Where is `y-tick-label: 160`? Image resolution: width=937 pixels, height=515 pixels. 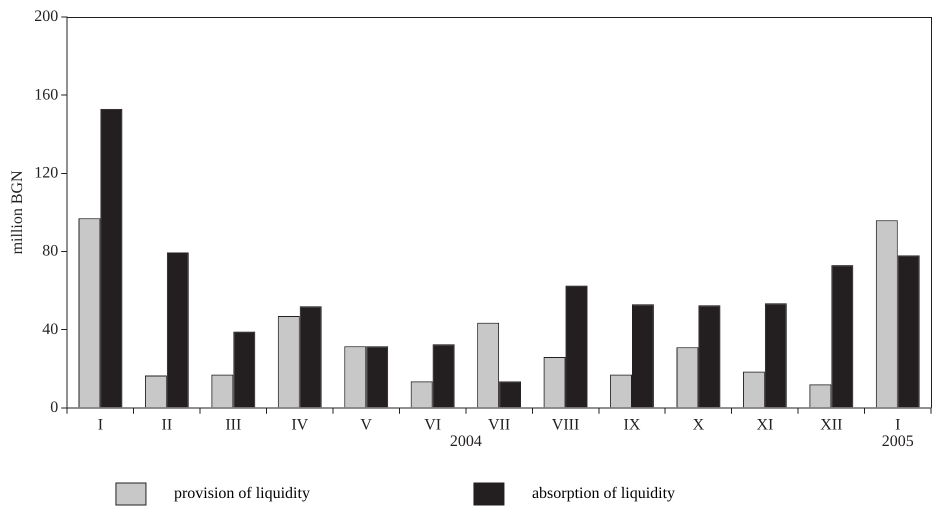 y-tick-label: 160 is located at coordinates (46, 95).